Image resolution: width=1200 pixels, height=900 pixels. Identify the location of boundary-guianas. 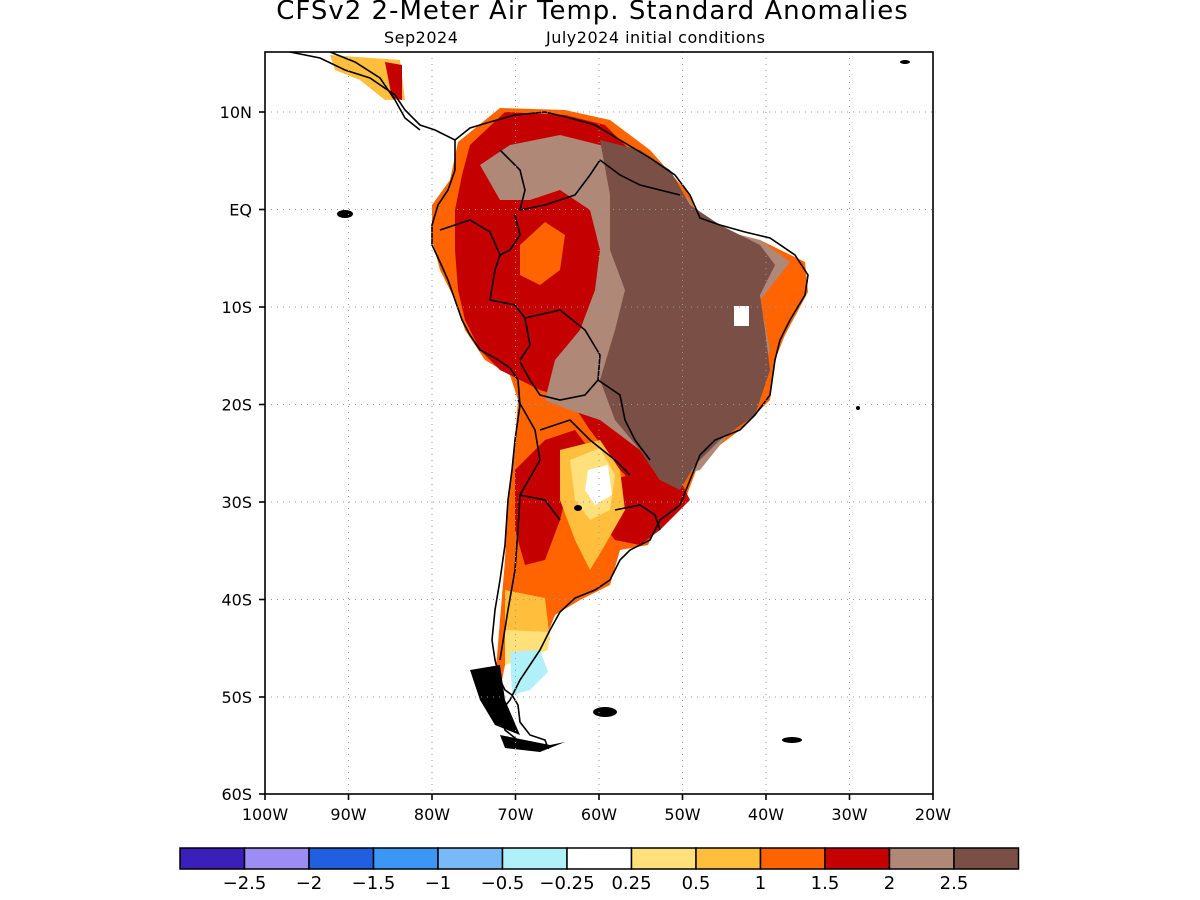
(640, 177).